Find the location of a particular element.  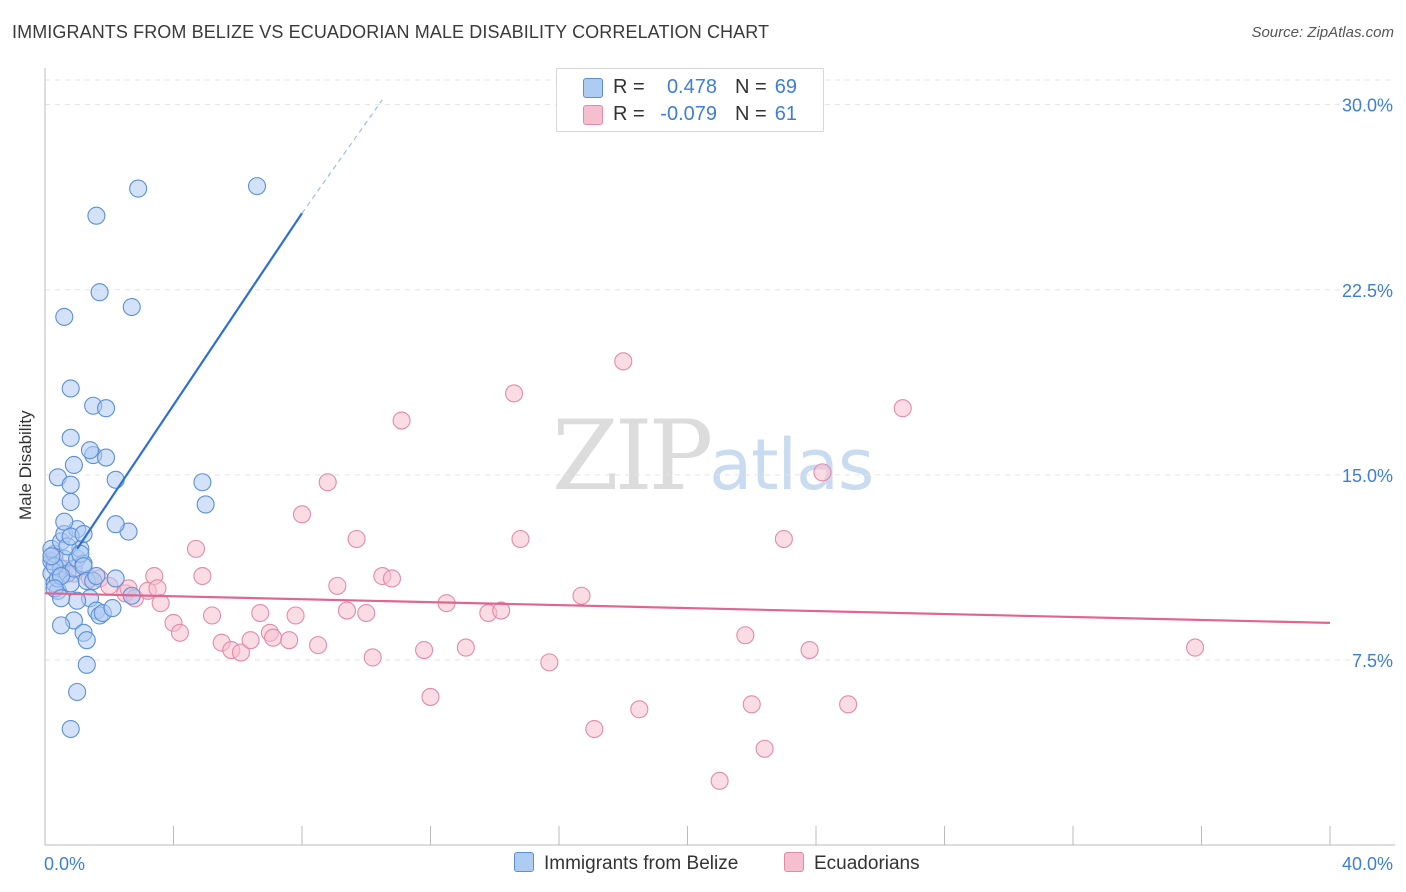

legend-r-value-belize: 0.478 is located at coordinates (691, 87).